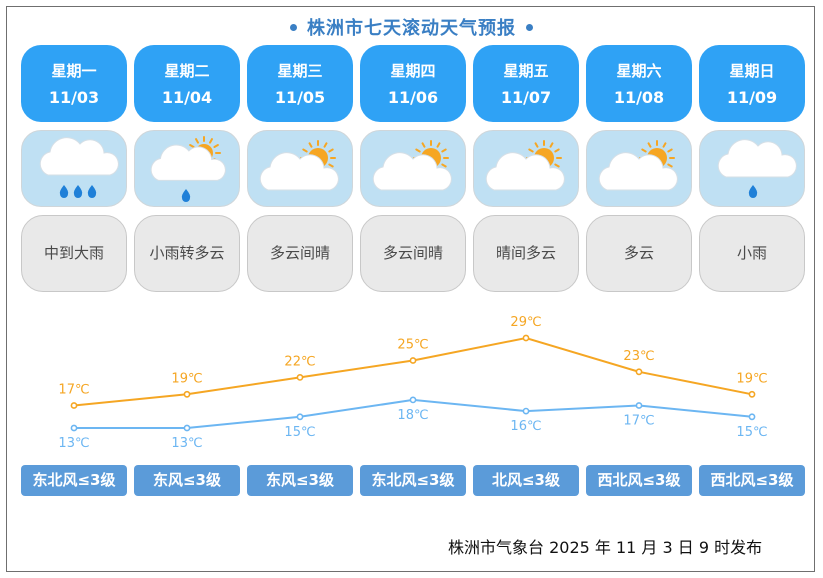 This screenshot has height=578, width=823. I want to click on low-temp-label: 17℃, so click(638, 421).